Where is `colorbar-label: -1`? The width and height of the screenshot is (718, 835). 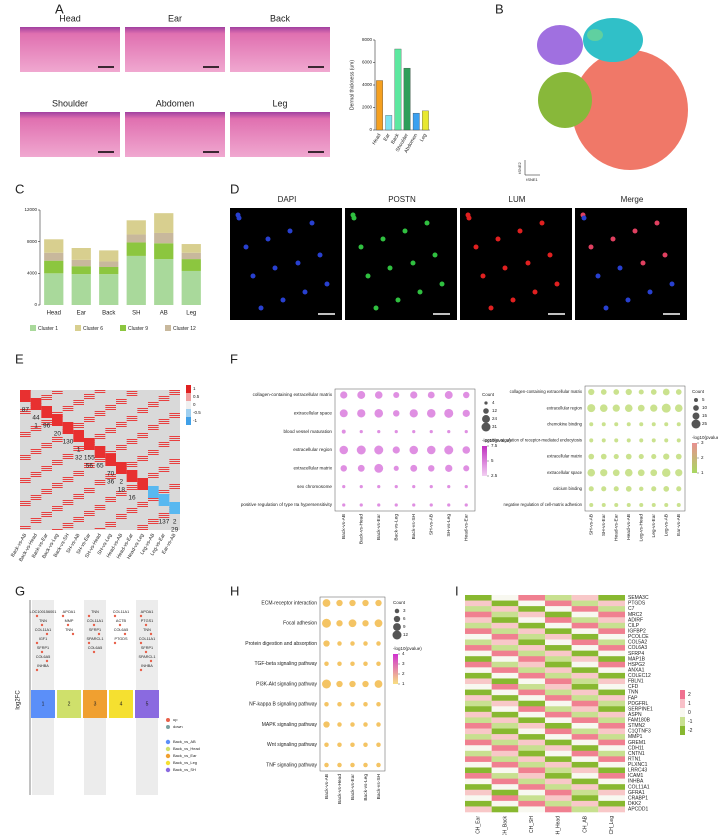 colorbar-label: -1 is located at coordinates (690, 722).